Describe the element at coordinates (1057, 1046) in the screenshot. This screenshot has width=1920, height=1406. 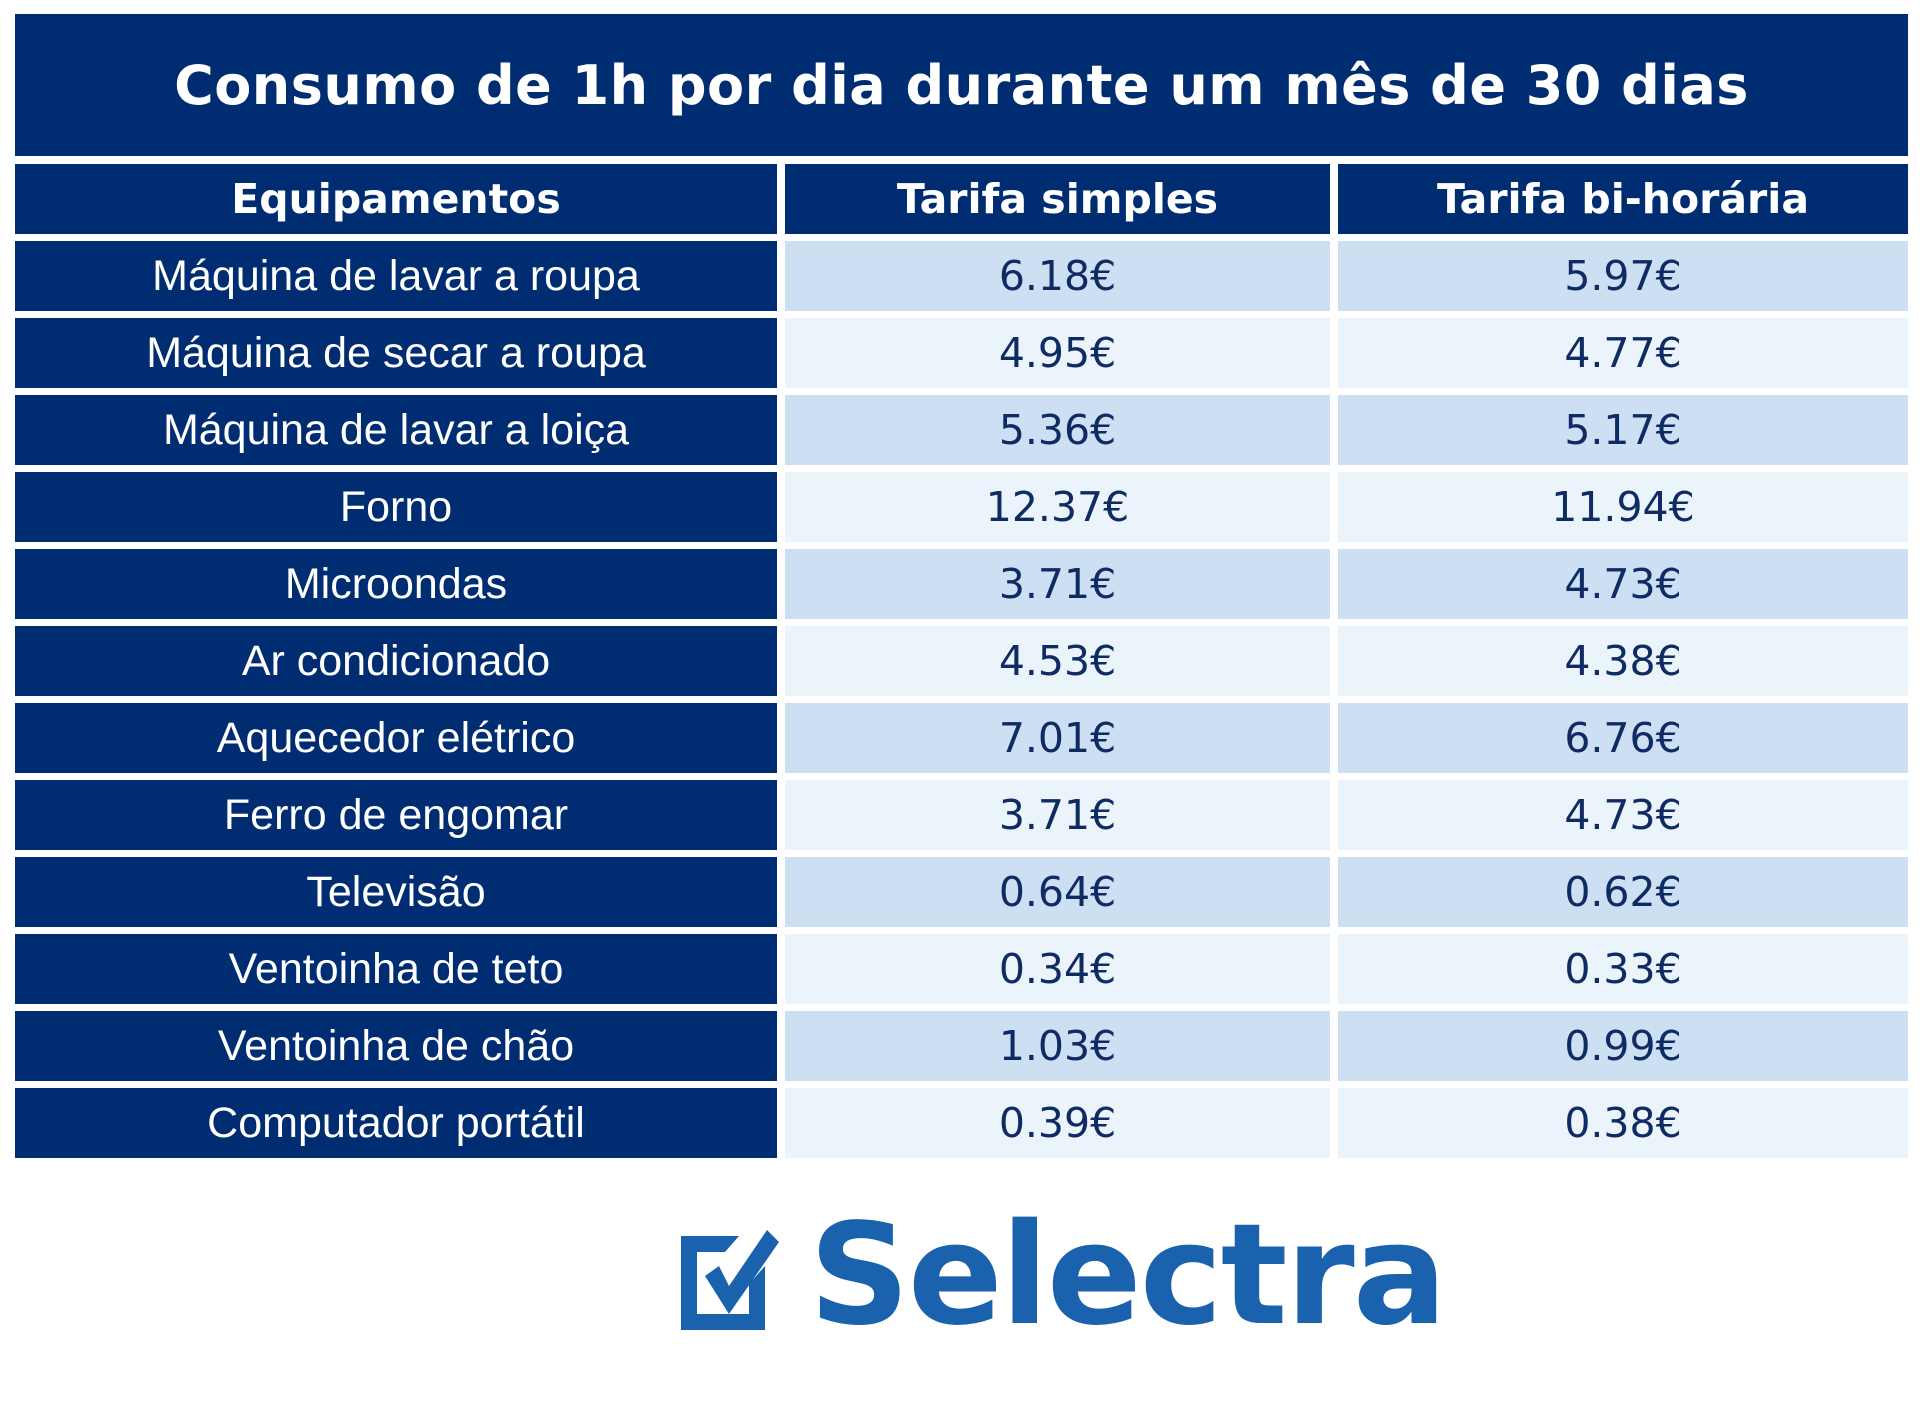
I see `tarifa-simples-cell: 1.03€` at that location.